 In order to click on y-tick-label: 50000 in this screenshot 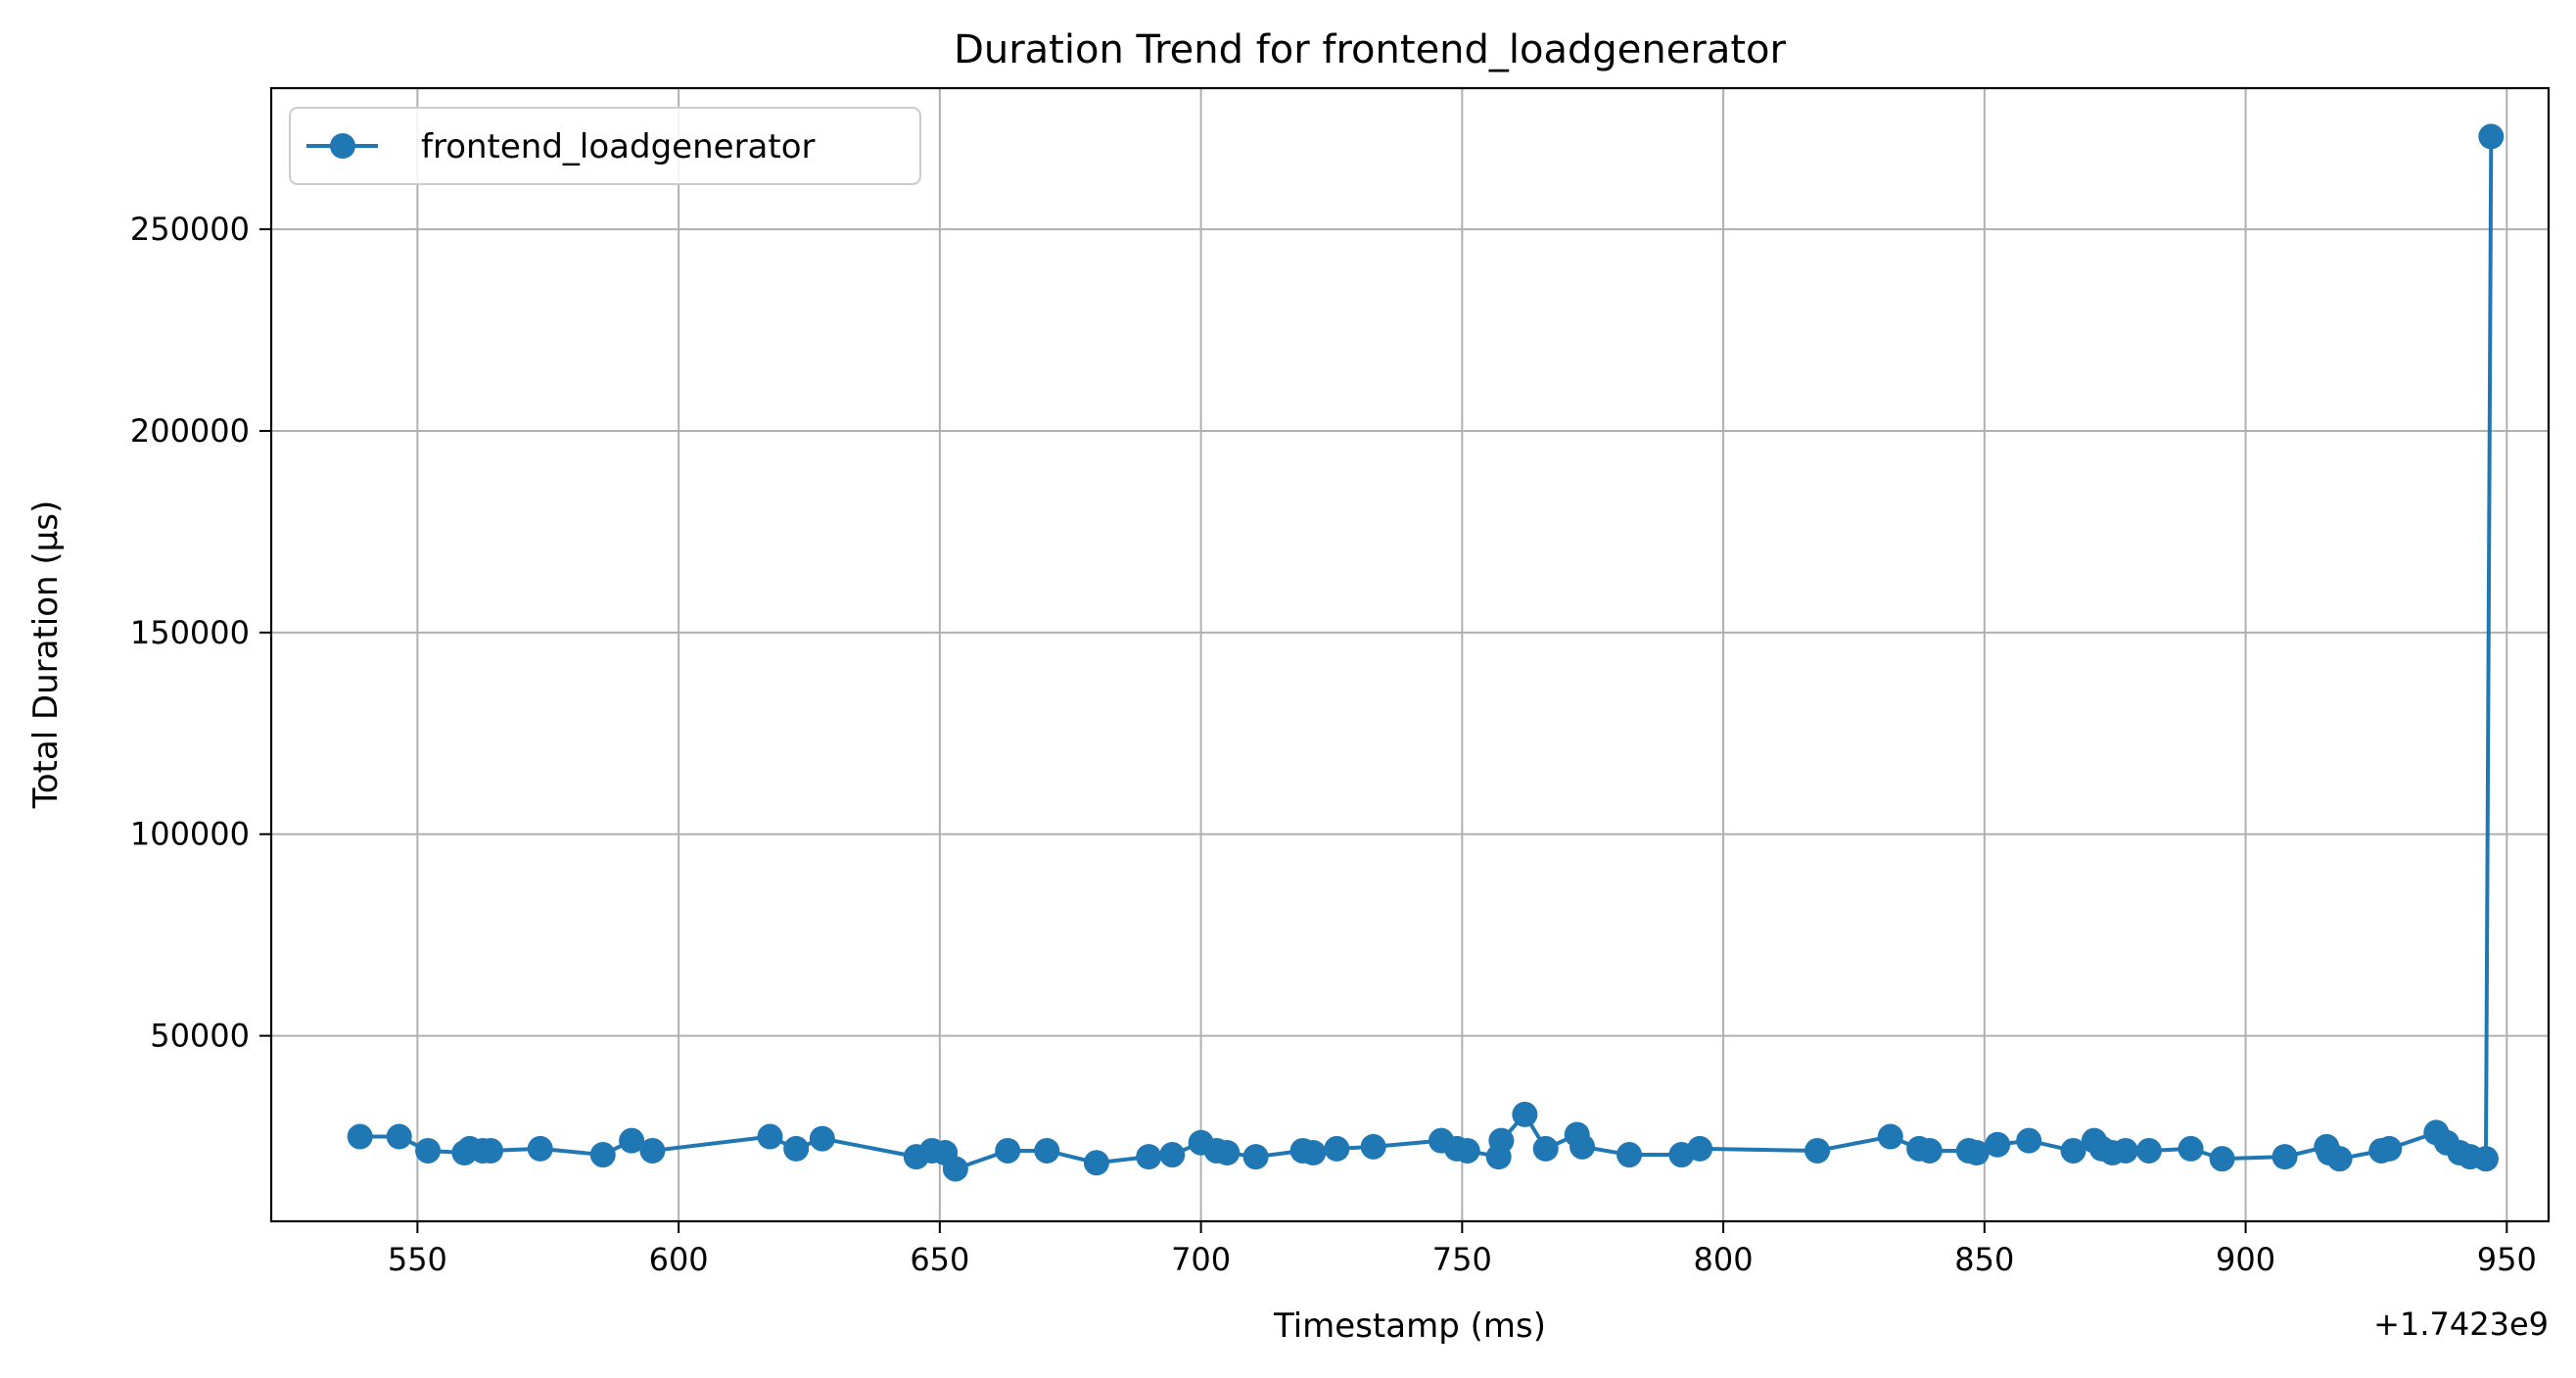, I will do `click(200, 1036)`.